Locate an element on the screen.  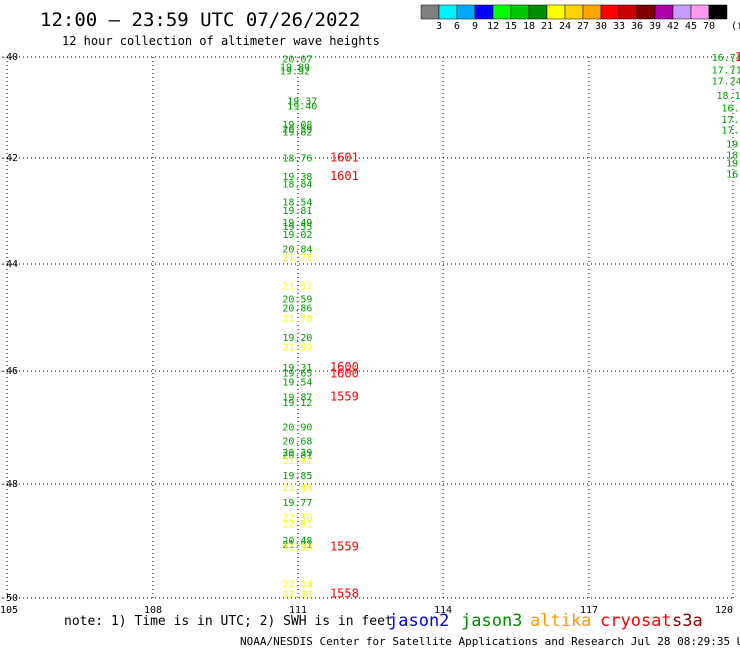
mission-jason2: jason2 is located at coordinates (418, 621).